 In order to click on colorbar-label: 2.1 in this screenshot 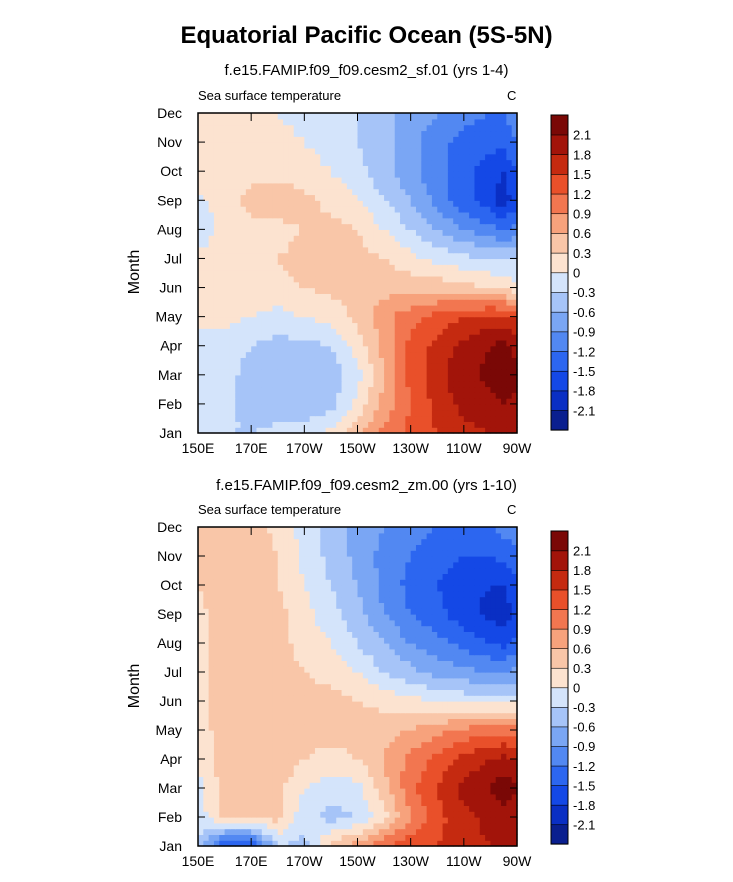, I will do `click(582, 135)`.